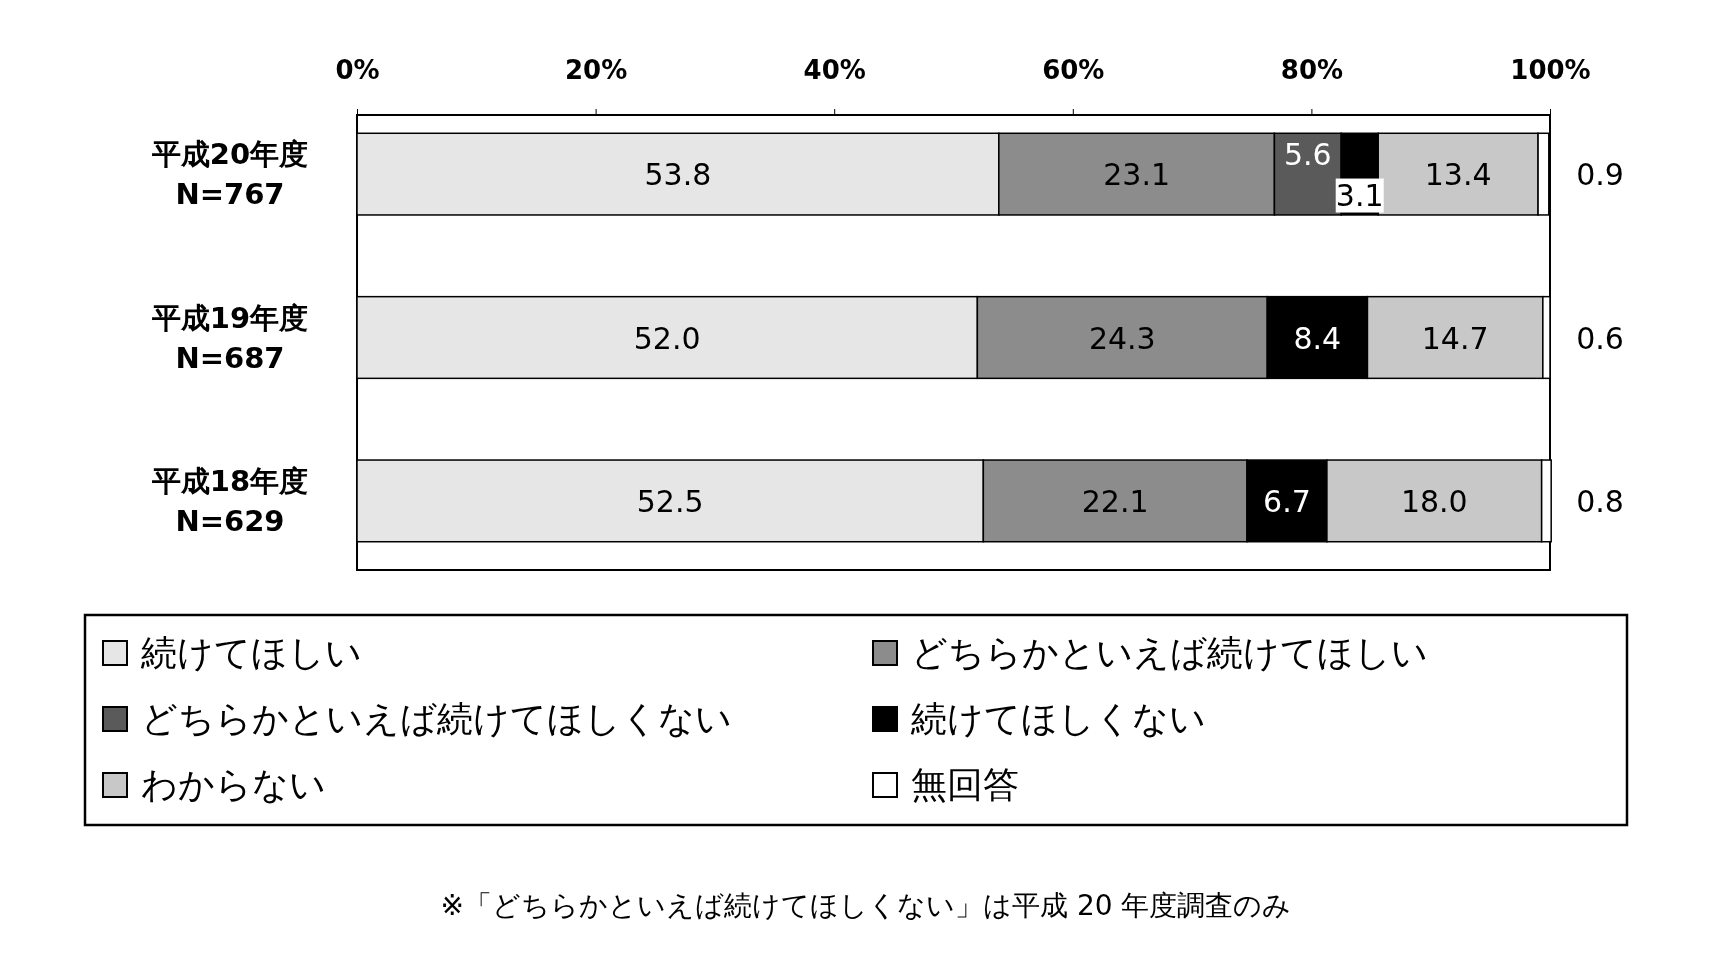 The image size is (1732, 957). I want to click on data-label: 24.3, so click(1122, 338).